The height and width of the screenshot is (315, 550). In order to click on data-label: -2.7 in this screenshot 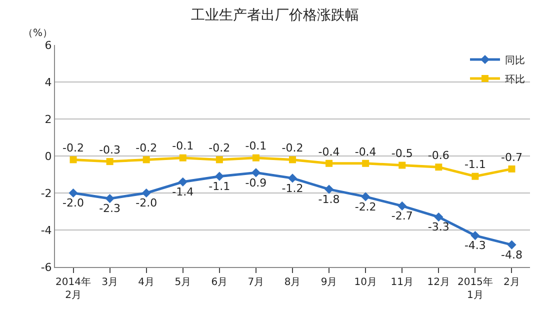, I will do `click(402, 216)`.